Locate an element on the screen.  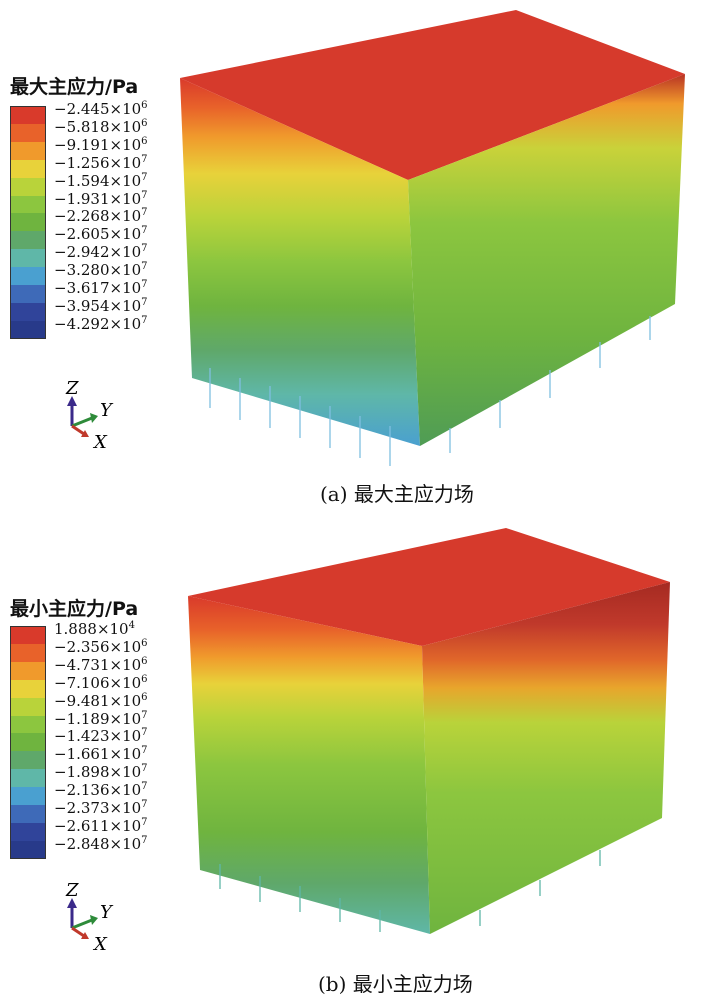
legend-tick-label: −2.268×107 is located at coordinates (101, 216).